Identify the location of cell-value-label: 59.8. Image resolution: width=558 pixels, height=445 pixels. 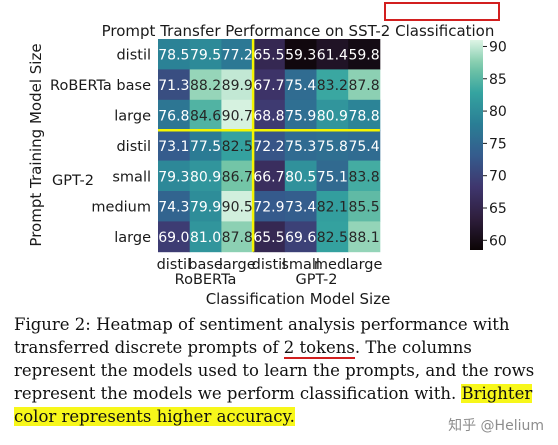
(363, 56).